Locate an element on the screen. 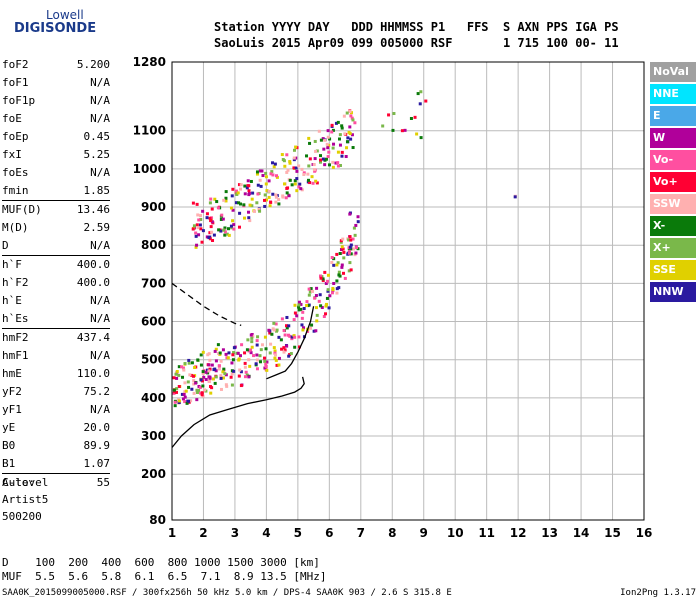 The width and height of the screenshot is (700, 600). x-tick-label: 3 is located at coordinates (235, 533).